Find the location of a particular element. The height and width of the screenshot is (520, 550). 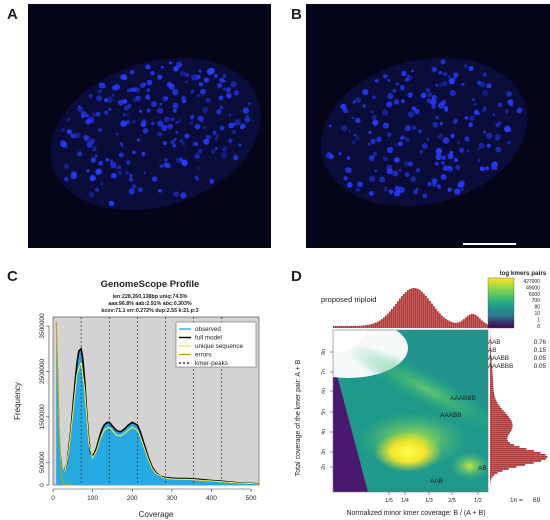

top-histogram is located at coordinates (411, 308).